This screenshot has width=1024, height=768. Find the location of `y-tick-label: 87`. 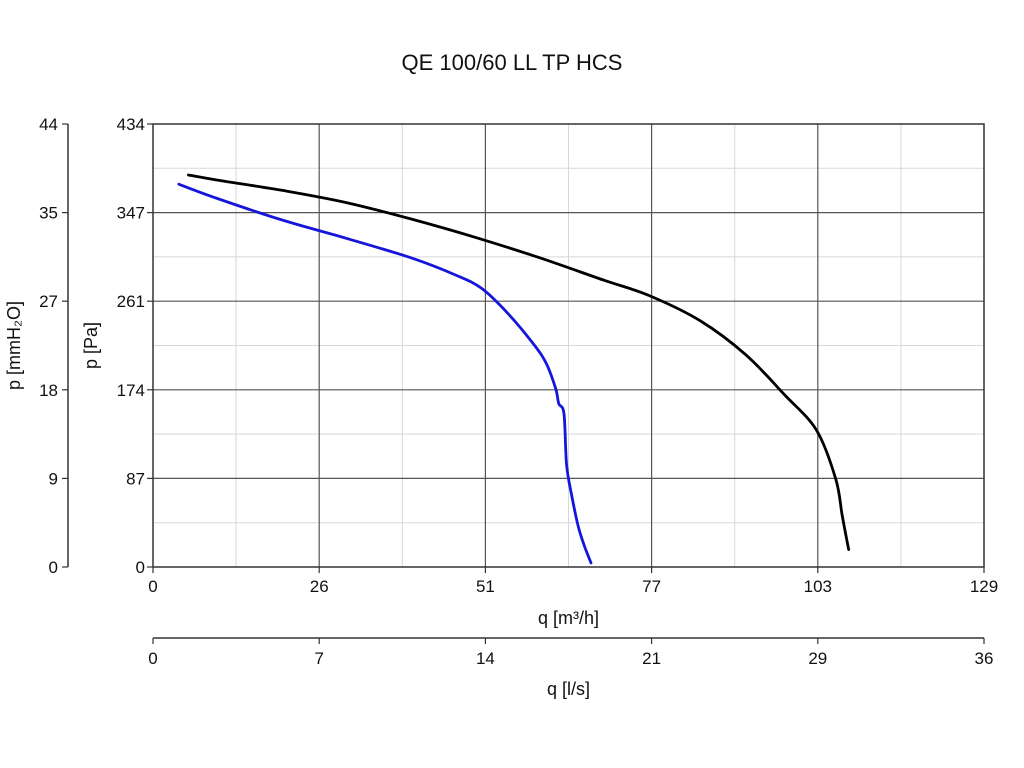

y-tick-label: 87 is located at coordinates (135, 478).